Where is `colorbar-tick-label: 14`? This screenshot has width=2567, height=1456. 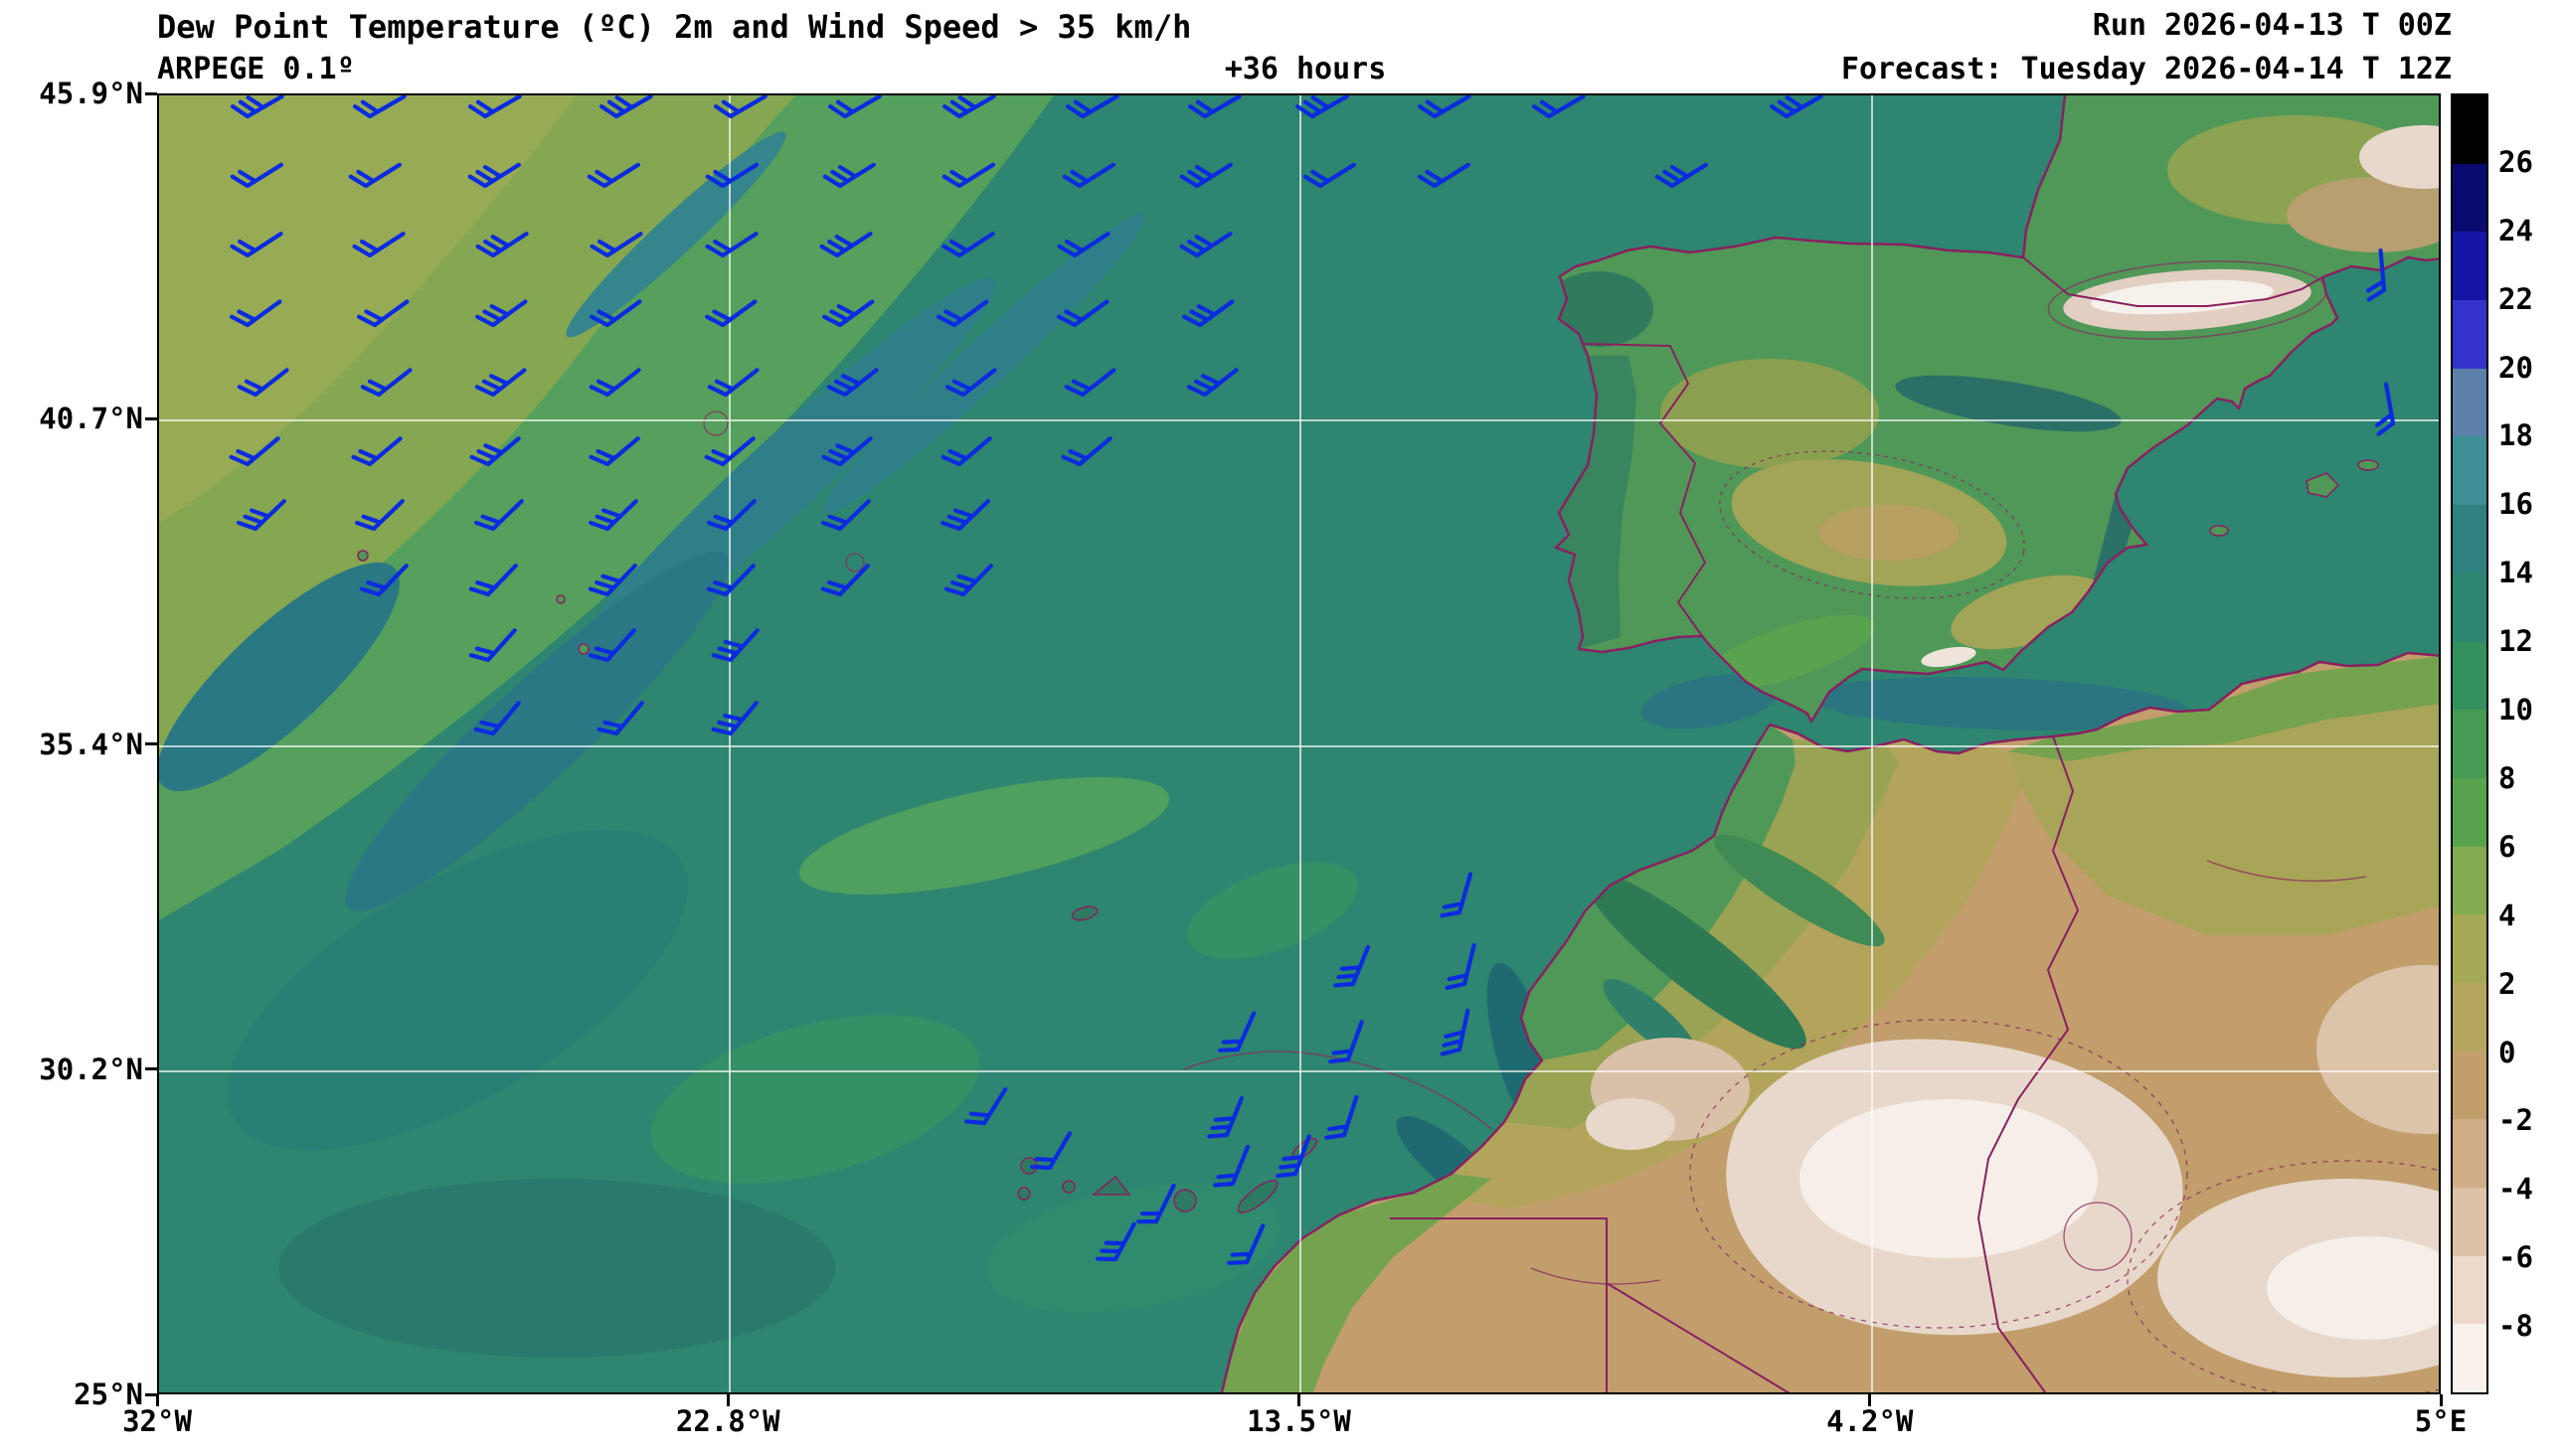
colorbar-tick-label: 14 is located at coordinates (2515, 573).